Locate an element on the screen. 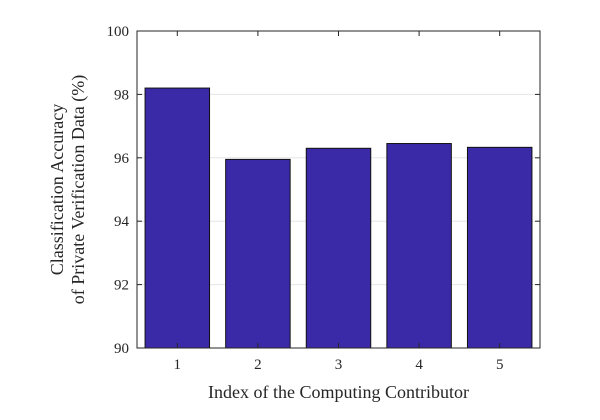 The image size is (600, 420). y-tick-label: 98 is located at coordinates (121, 95).